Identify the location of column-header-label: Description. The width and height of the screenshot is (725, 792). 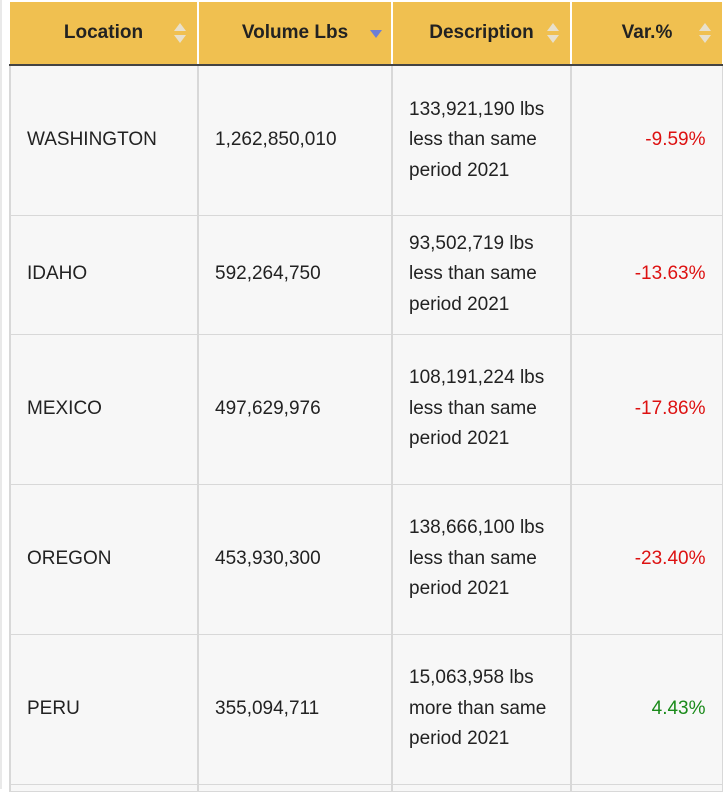
(481, 32).